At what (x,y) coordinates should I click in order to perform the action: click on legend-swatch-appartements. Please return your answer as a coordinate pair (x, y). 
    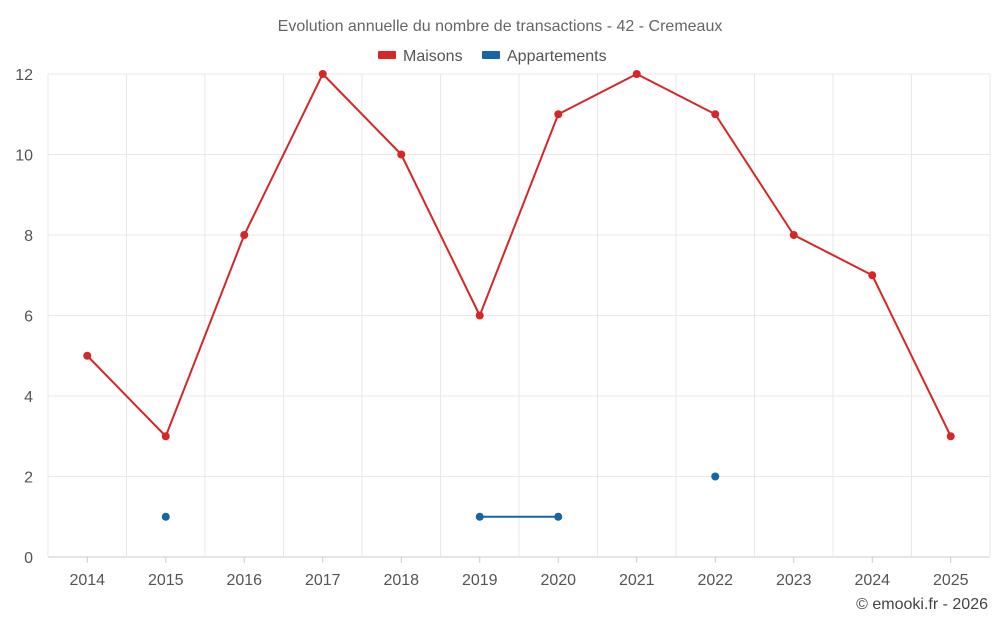
    Looking at the image, I should click on (491, 55).